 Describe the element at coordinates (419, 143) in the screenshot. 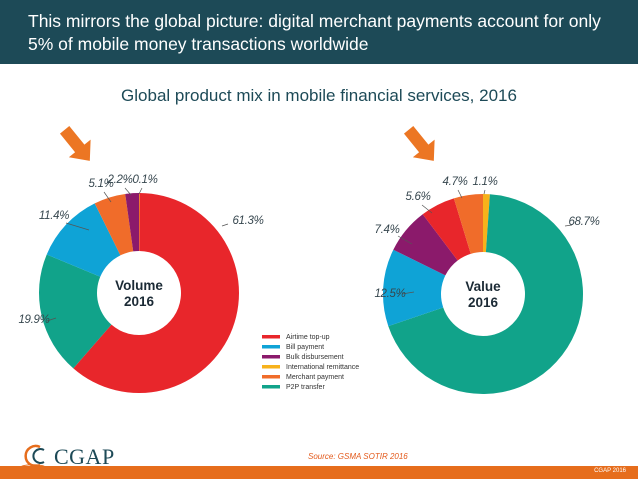

I see `value-merchant-arrow-icon` at that location.